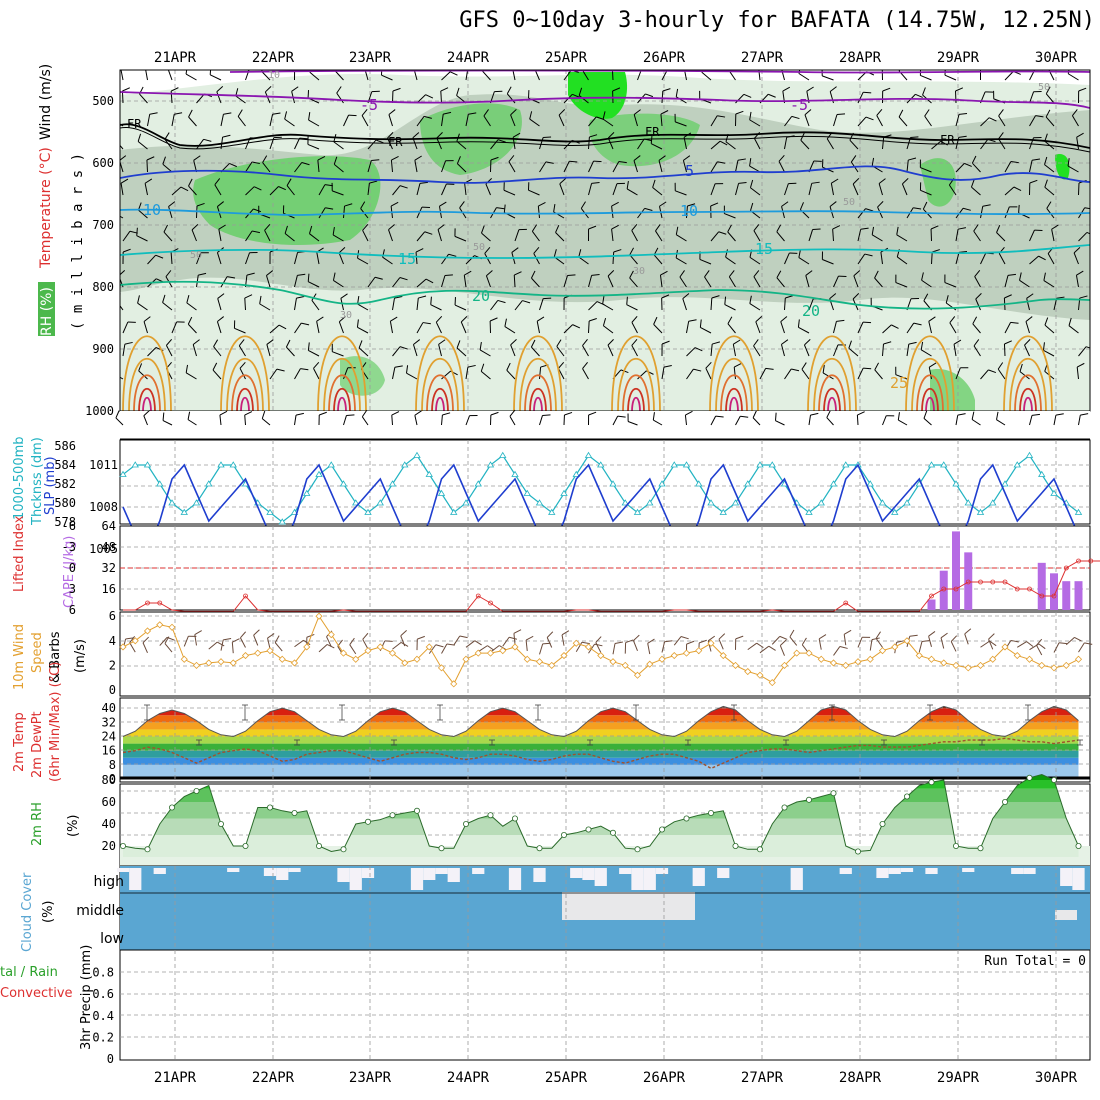 Image resolution: width=1100 pixels, height=1100 pixels. I want to click on y-tick-label: 600, so click(103, 163).